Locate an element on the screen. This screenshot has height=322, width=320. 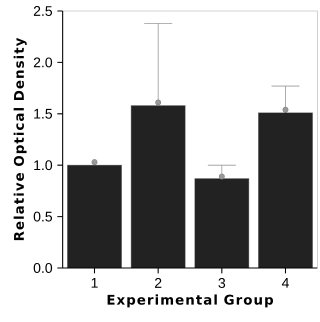
y-tick-label: 0.0 is located at coordinates (43, 268).